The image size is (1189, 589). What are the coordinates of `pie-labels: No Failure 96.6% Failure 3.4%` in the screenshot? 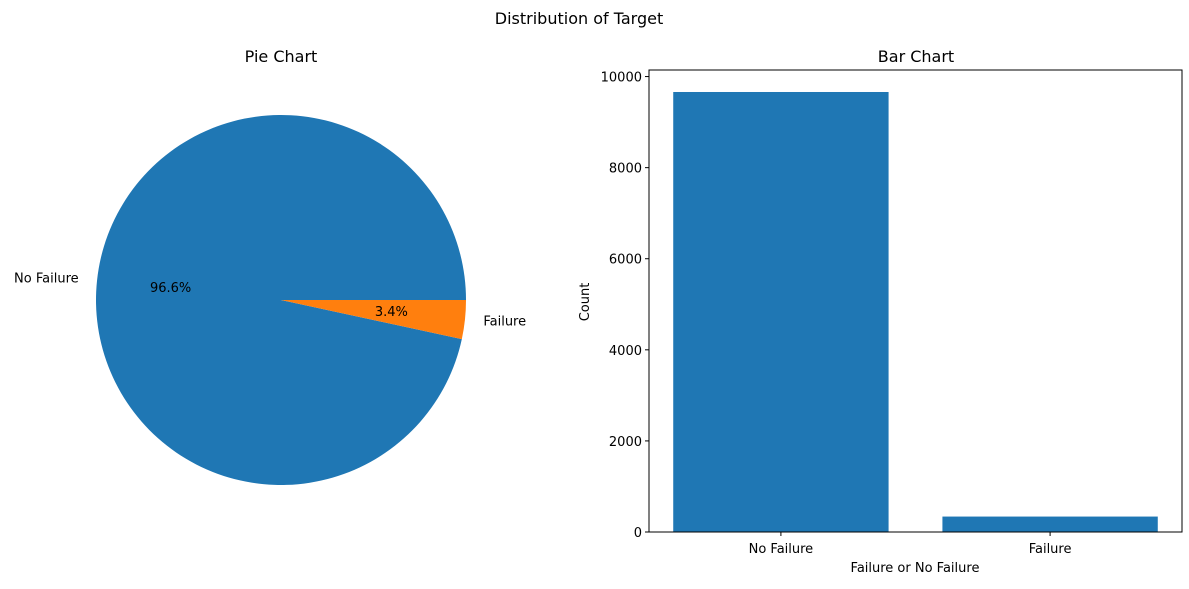 It's located at (270, 300).